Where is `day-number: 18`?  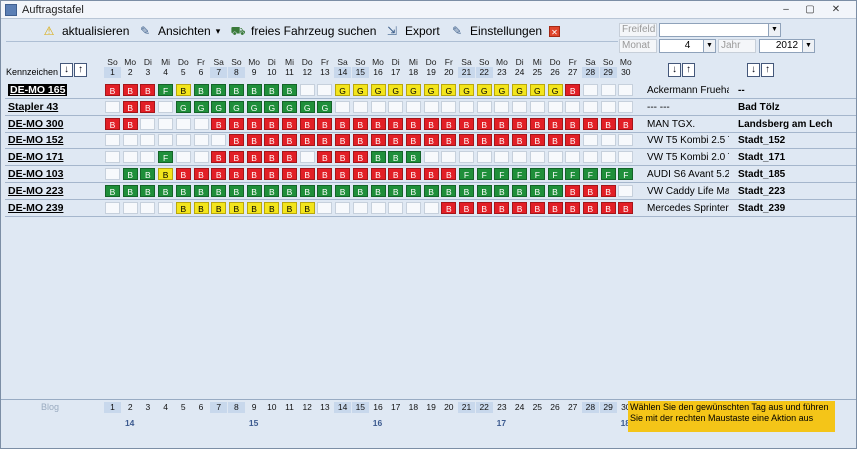 day-number: 18 is located at coordinates (413, 72).